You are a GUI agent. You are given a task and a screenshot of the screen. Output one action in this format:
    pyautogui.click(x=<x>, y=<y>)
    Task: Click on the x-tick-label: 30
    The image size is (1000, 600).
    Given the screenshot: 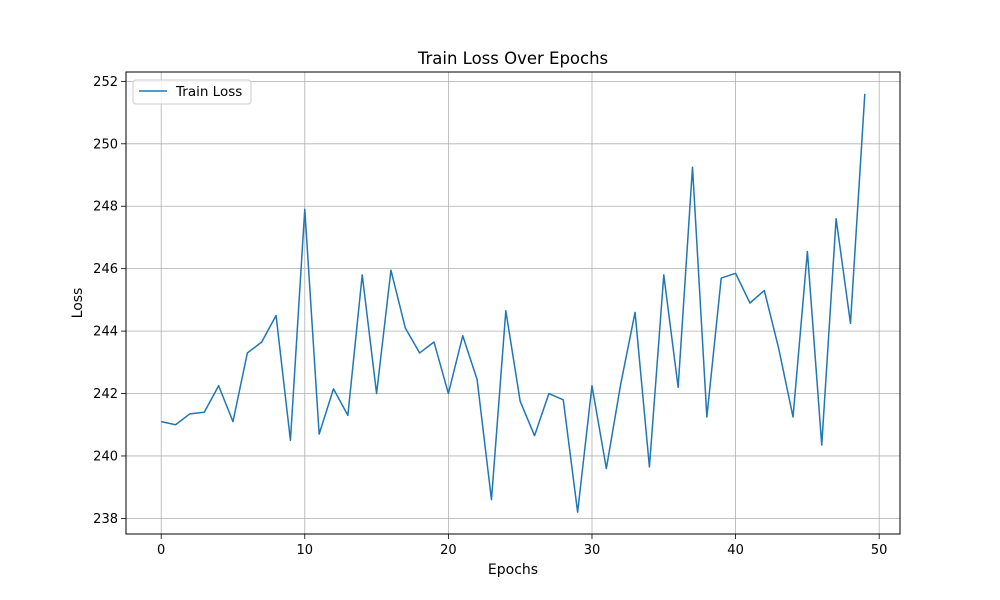 What is the action you would take?
    pyautogui.click(x=592, y=550)
    